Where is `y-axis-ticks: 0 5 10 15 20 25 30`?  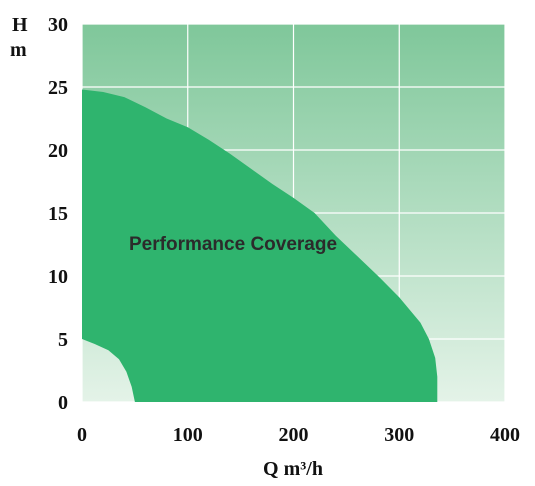
y-axis-ticks: 0 5 10 15 20 25 30 is located at coordinates (58, 214).